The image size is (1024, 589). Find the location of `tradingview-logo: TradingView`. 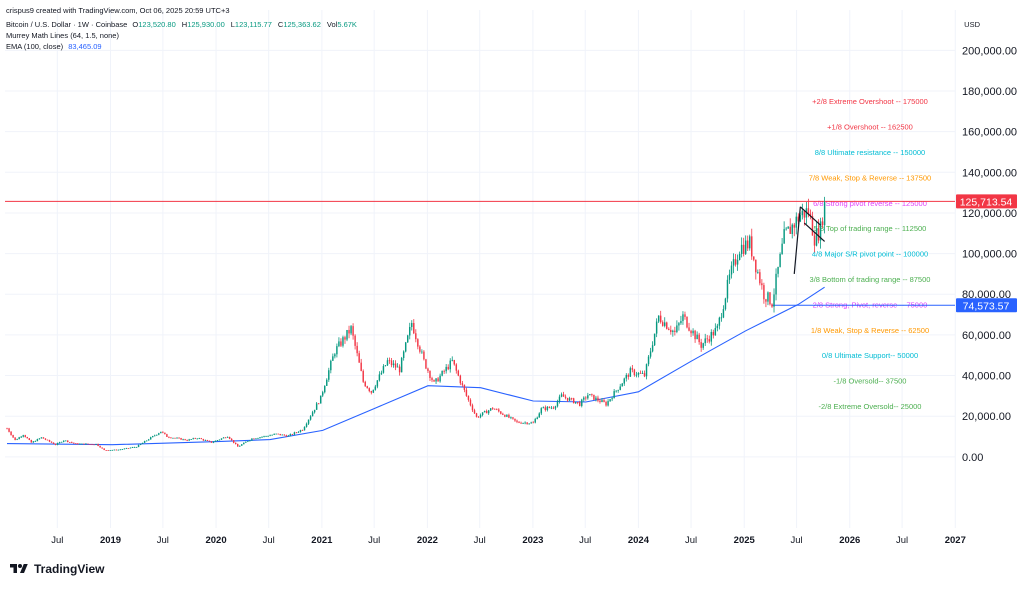

tradingview-logo: TradingView is located at coordinates (56, 569).